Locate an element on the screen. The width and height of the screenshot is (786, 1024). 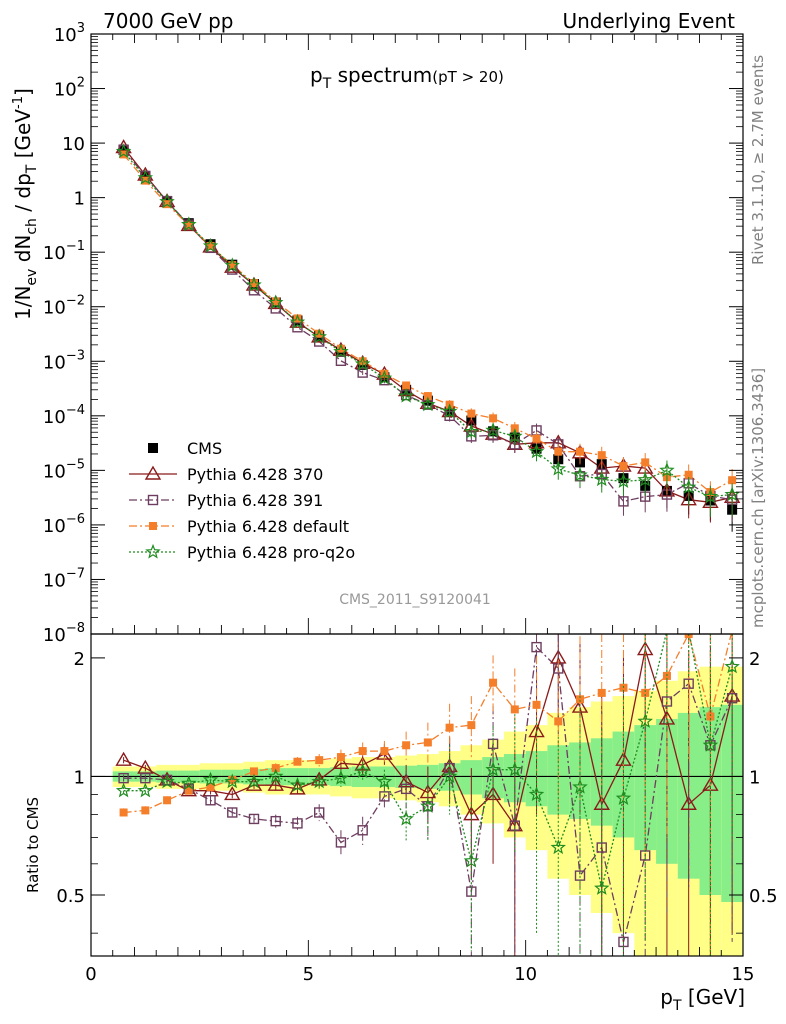
legend-label: Pythia 6.428 391 is located at coordinates (255, 500).